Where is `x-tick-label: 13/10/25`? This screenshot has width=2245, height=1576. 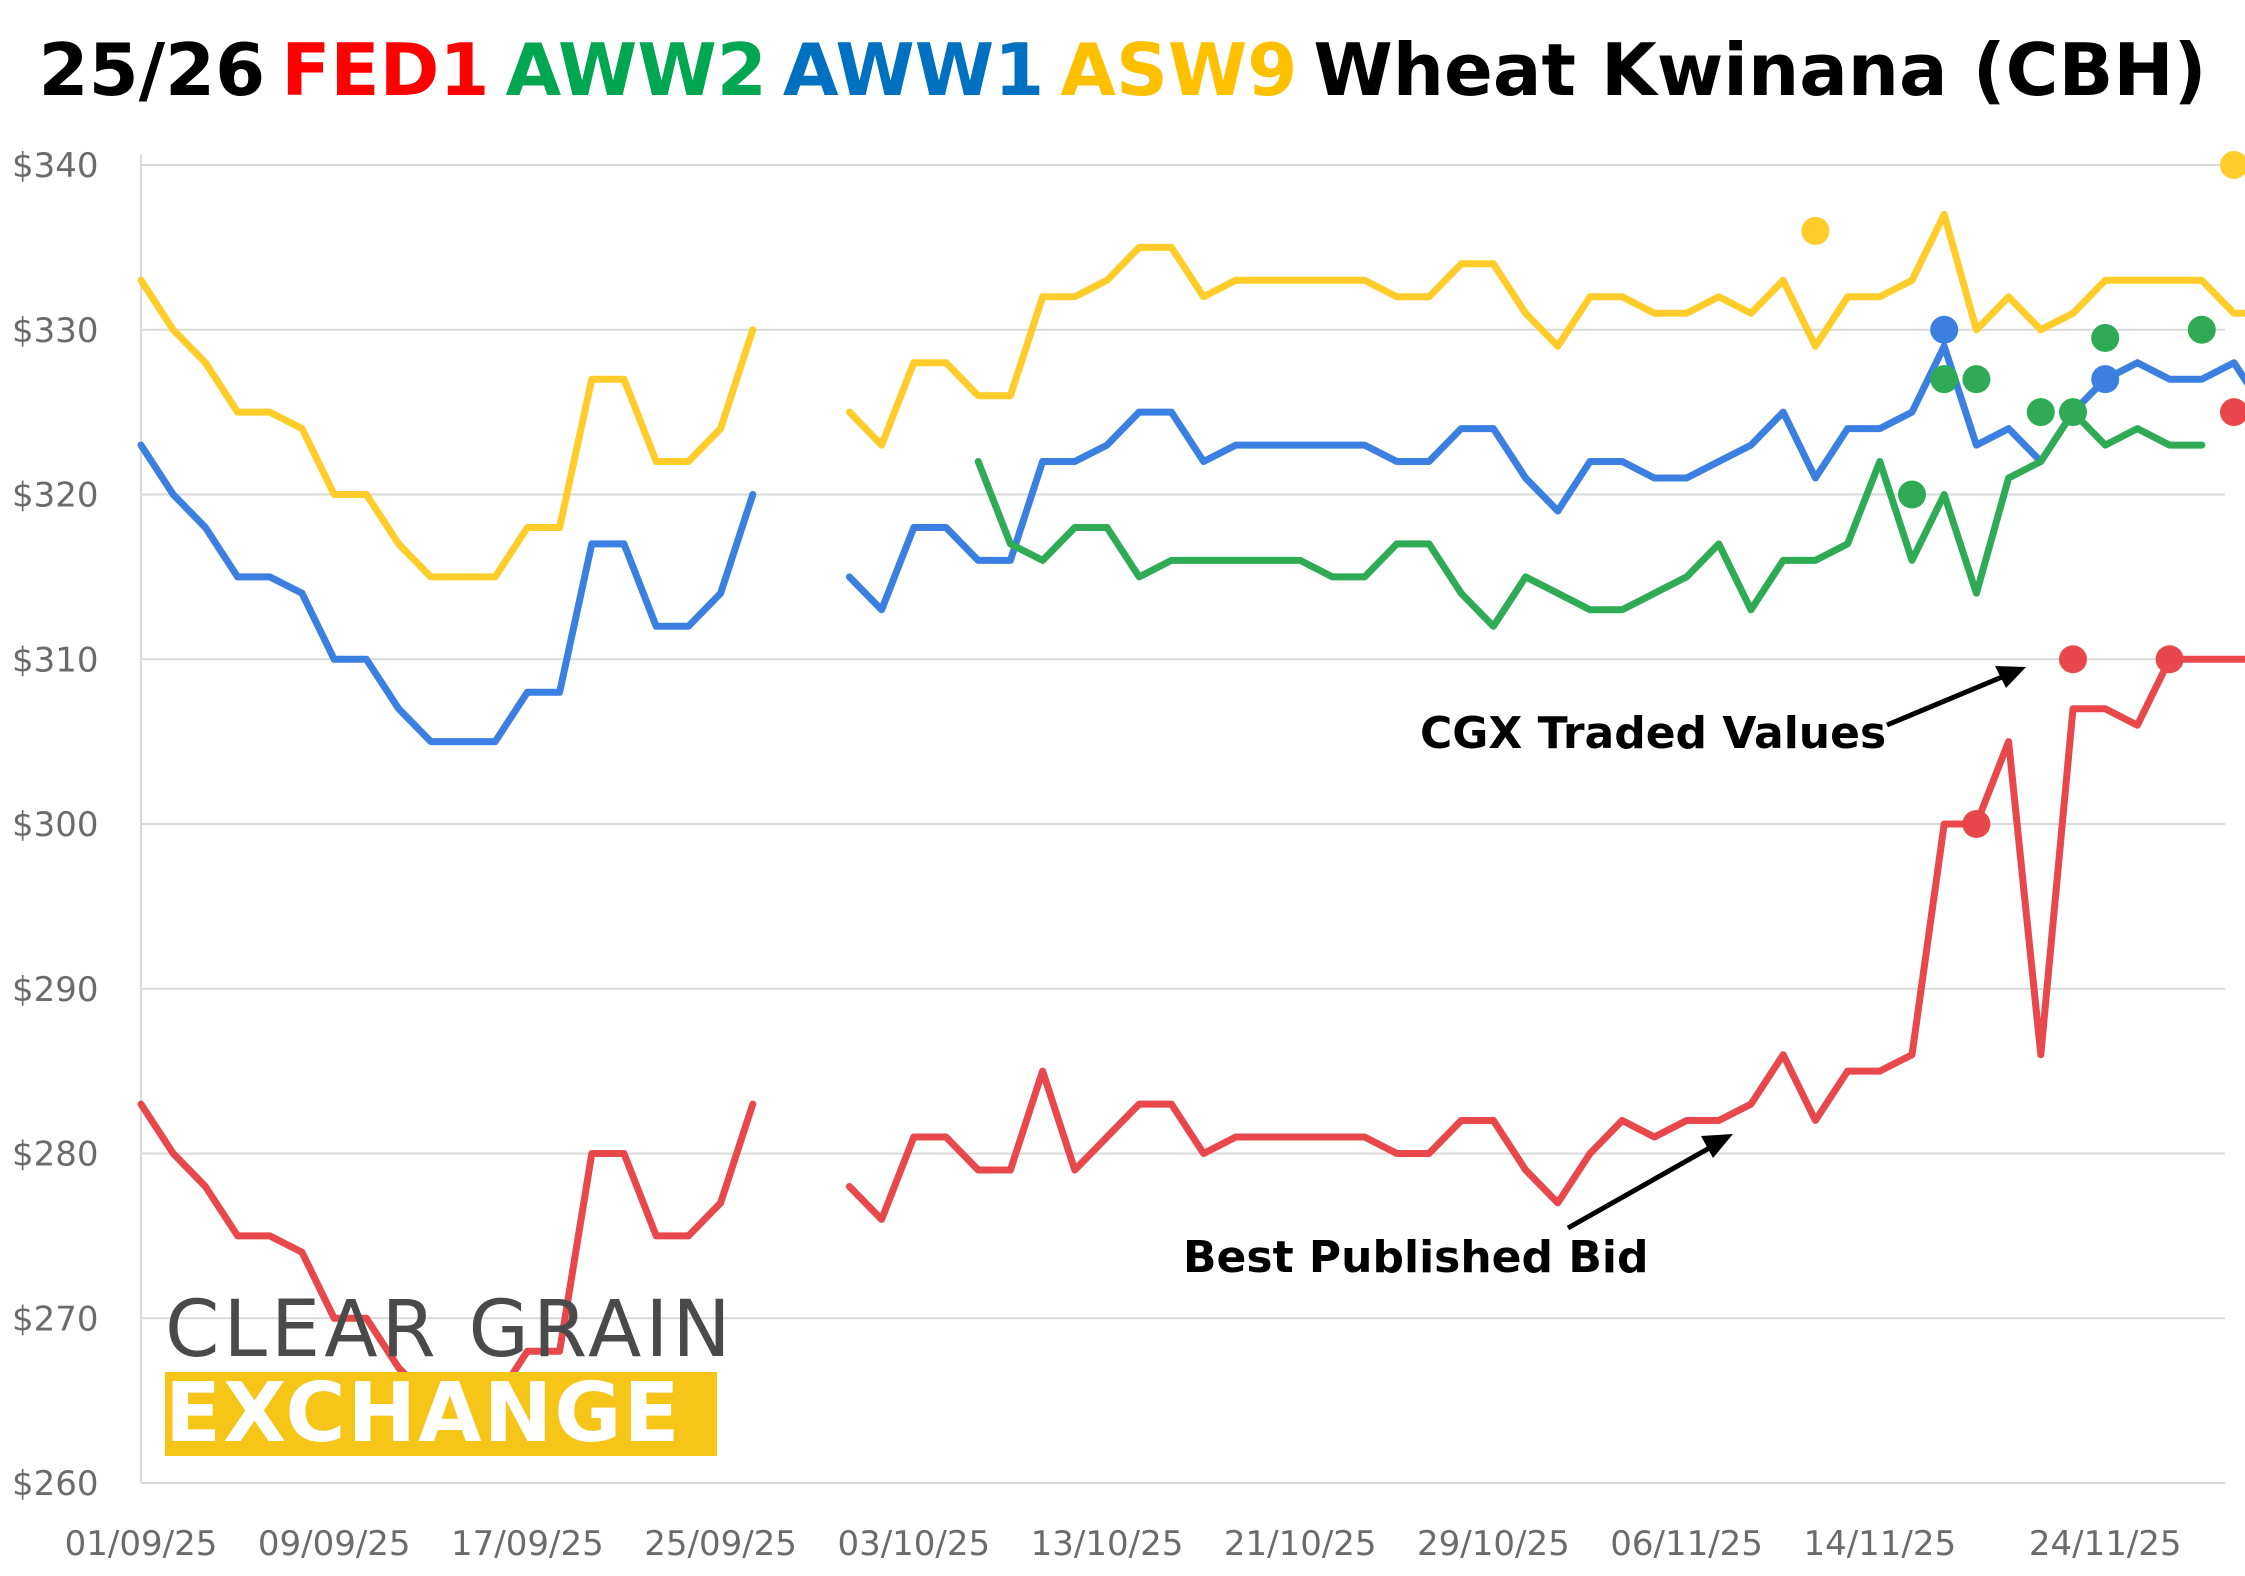
x-tick-label: 13/10/25 is located at coordinates (1107, 1544).